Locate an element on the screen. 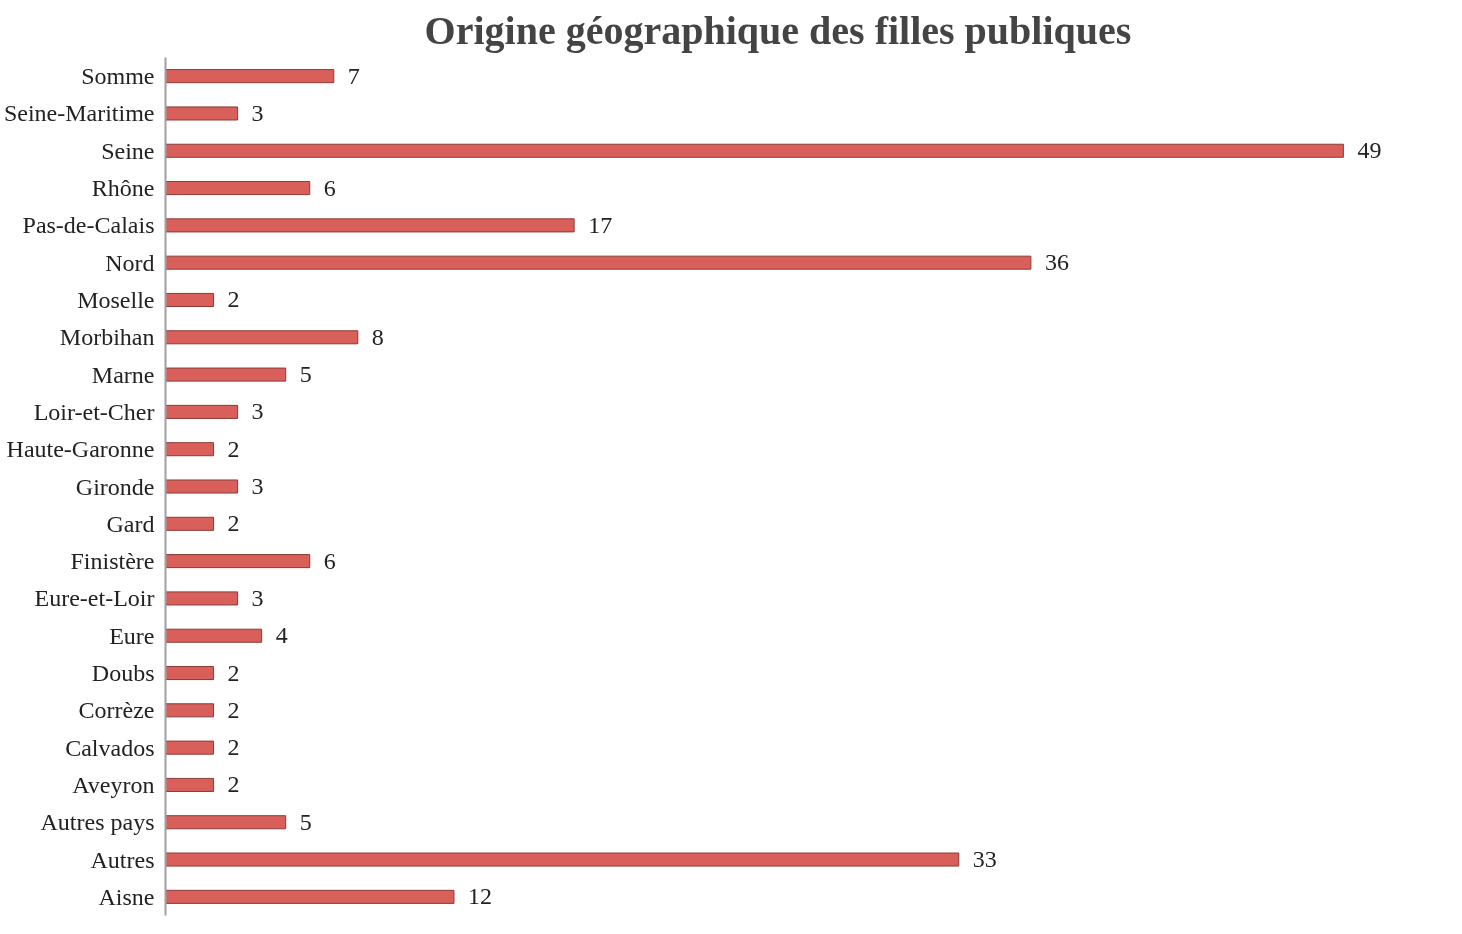 The height and width of the screenshot is (934, 1462). y-tick-label: Doubs is located at coordinates (123, 673).